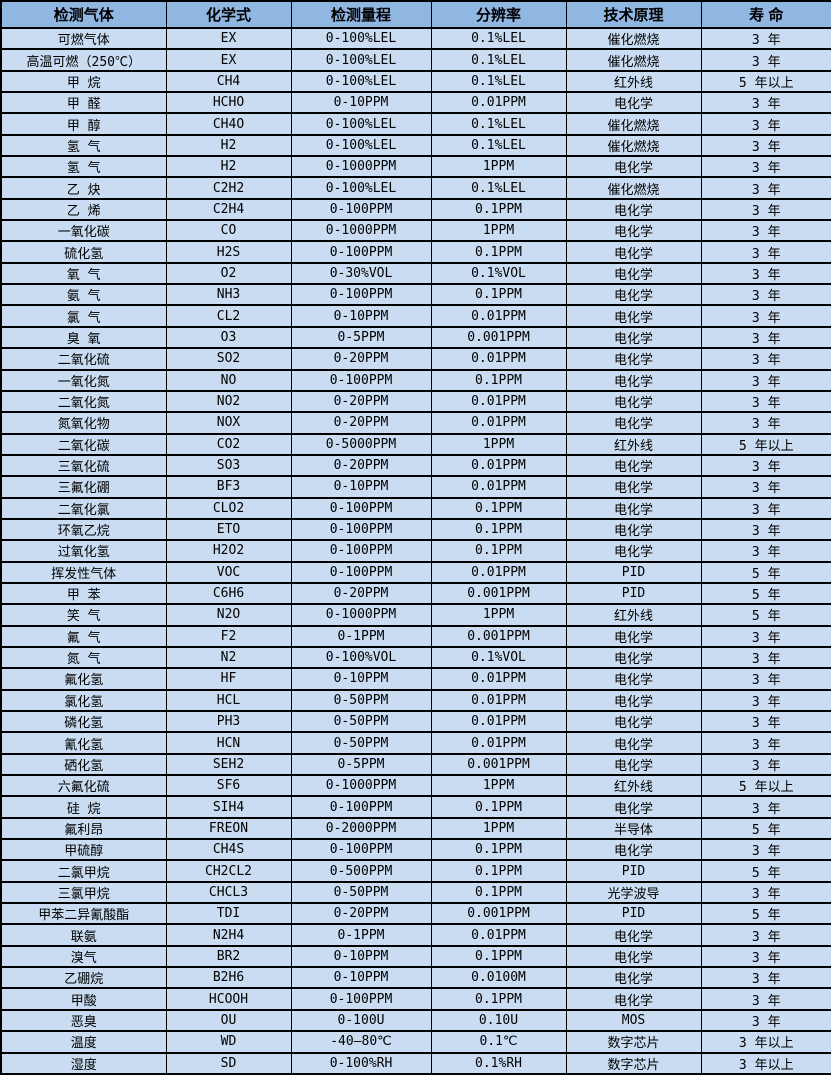  What do you see at coordinates (83, 444) in the screenshot?
I see `cell-gas-name: 二氧化碳` at bounding box center [83, 444].